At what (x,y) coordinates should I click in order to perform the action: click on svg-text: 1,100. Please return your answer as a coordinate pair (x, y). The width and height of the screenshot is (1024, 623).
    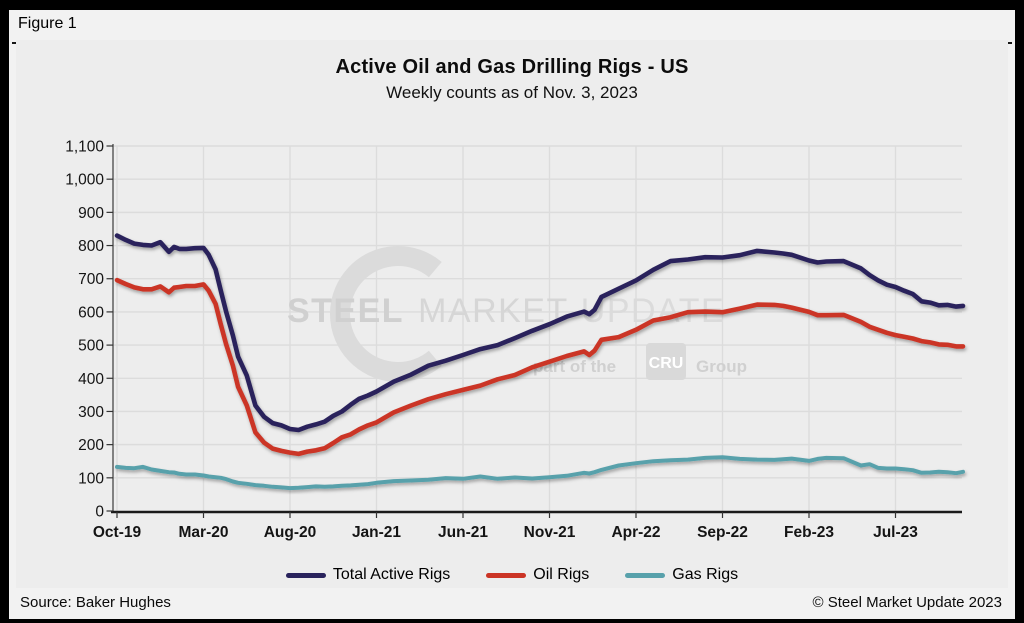
    Looking at the image, I should click on (84, 147).